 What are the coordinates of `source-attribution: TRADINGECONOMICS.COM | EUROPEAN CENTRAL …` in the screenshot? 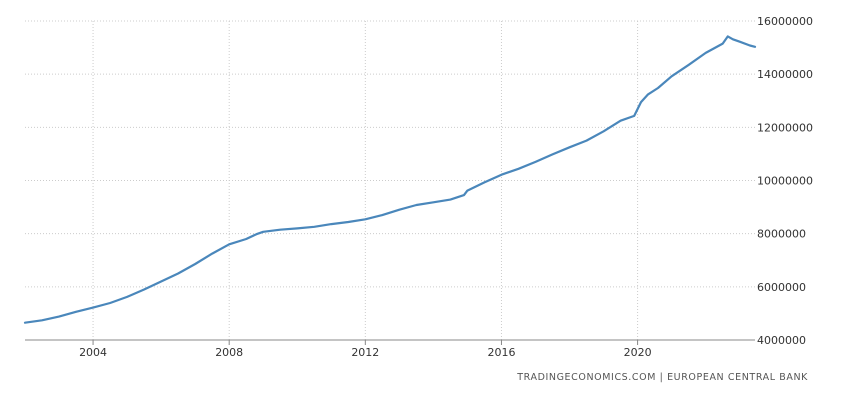 It's located at (662, 377).